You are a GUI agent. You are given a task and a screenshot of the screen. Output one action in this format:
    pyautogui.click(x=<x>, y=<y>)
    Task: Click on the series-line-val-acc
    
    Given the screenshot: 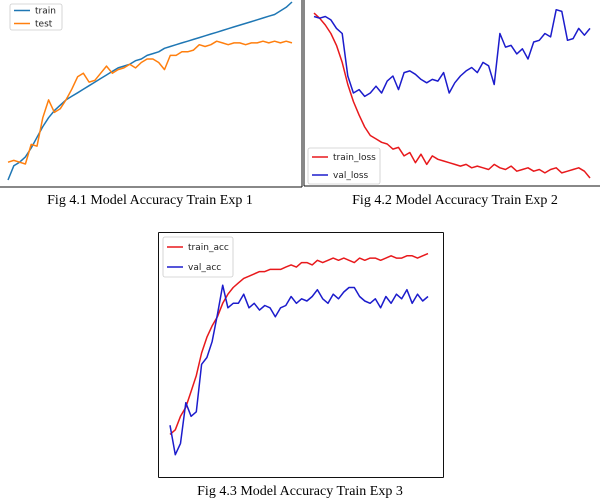 What is the action you would take?
    pyautogui.click(x=299, y=370)
    